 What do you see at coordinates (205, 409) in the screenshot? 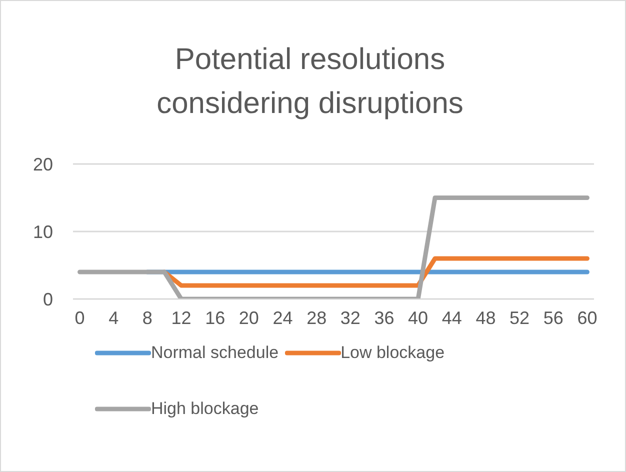
I see `legend-label: High blockage` at bounding box center [205, 409].